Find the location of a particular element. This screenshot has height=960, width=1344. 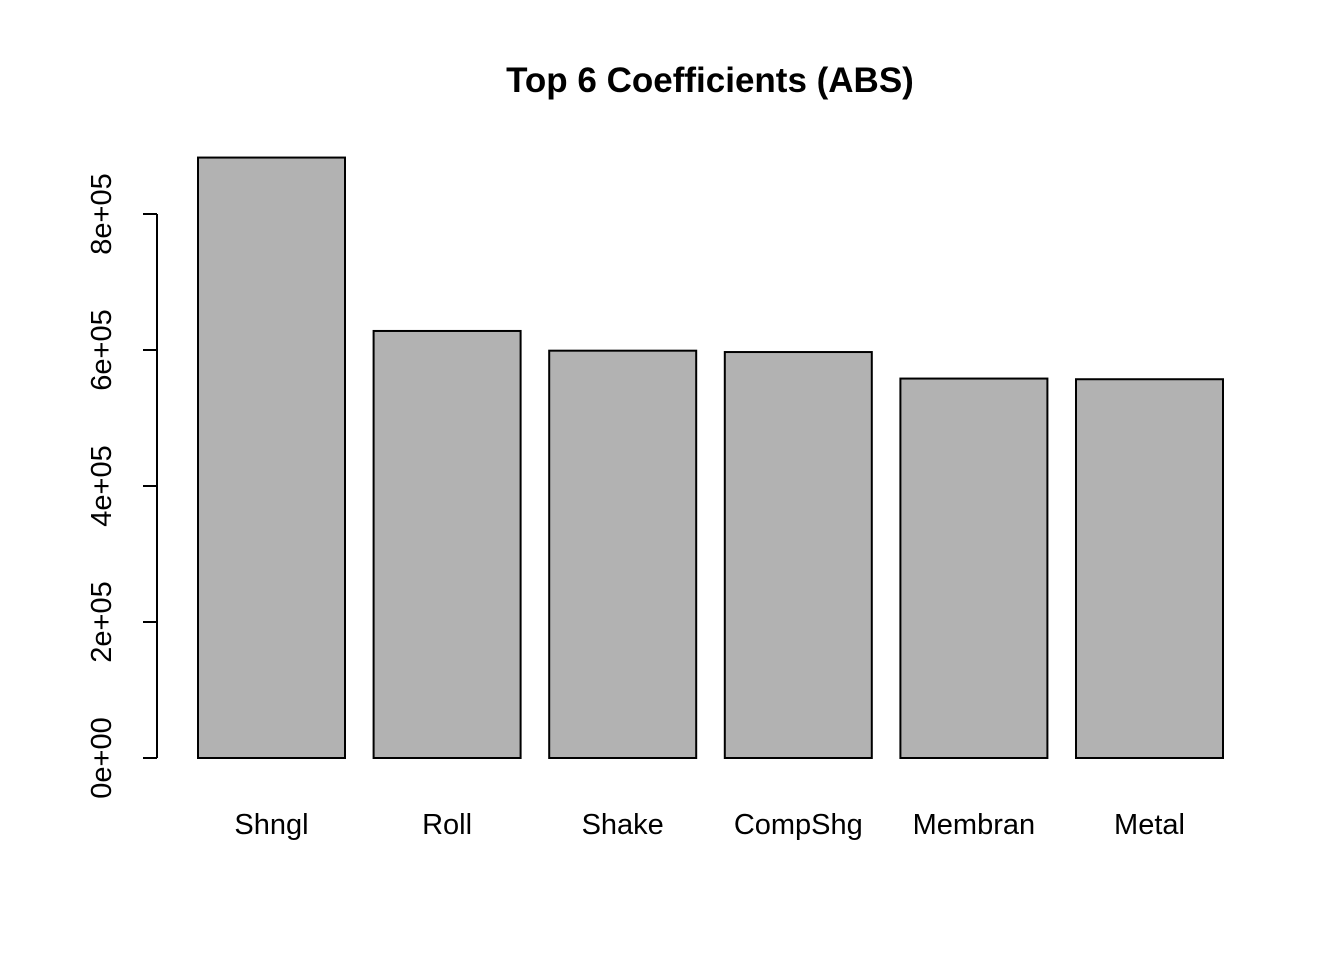

bar-shake is located at coordinates (623, 554).